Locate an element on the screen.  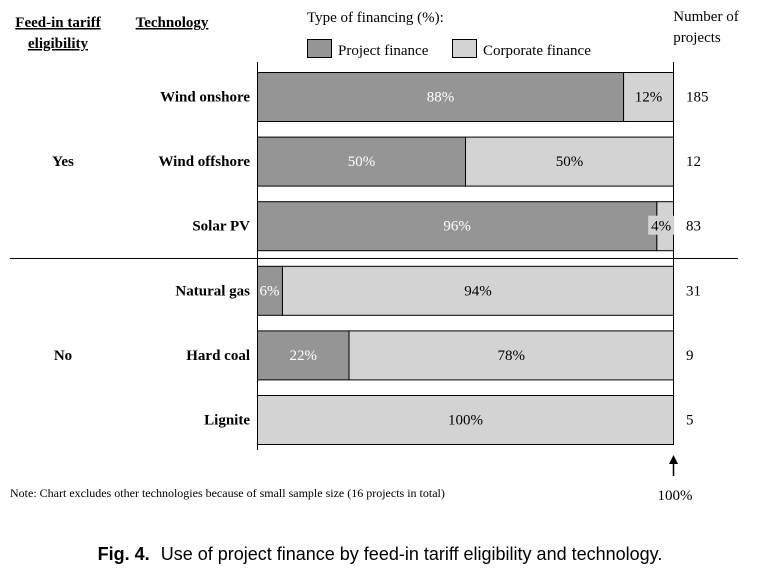
project-count: 185 is located at coordinates (697, 98).